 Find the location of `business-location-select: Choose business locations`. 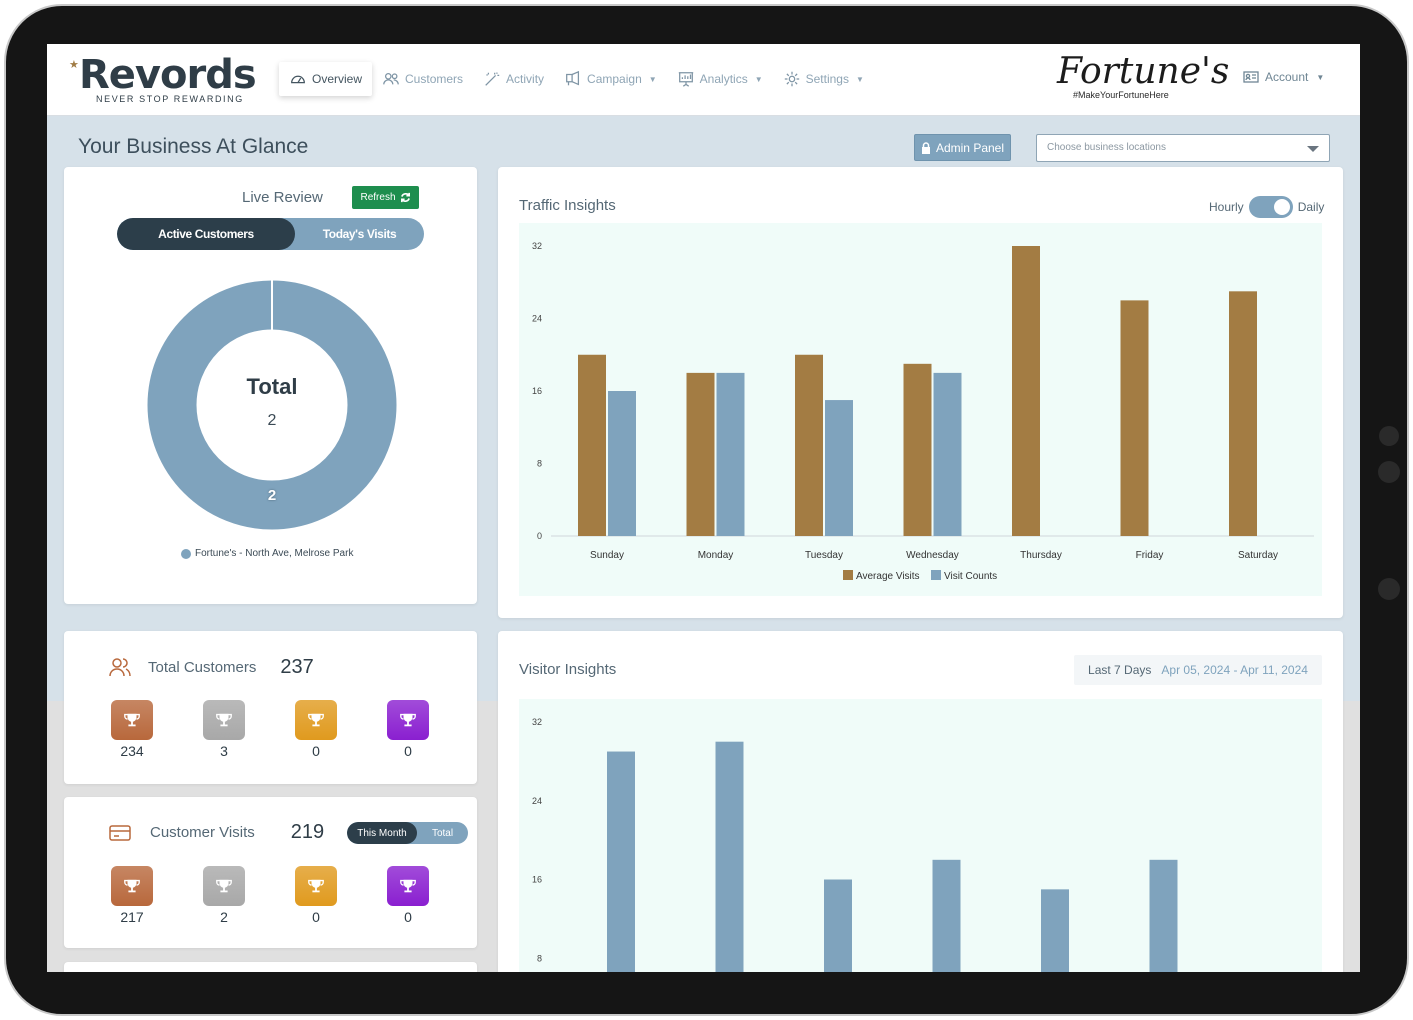

business-location-select: Choose business locations is located at coordinates (1183, 148).